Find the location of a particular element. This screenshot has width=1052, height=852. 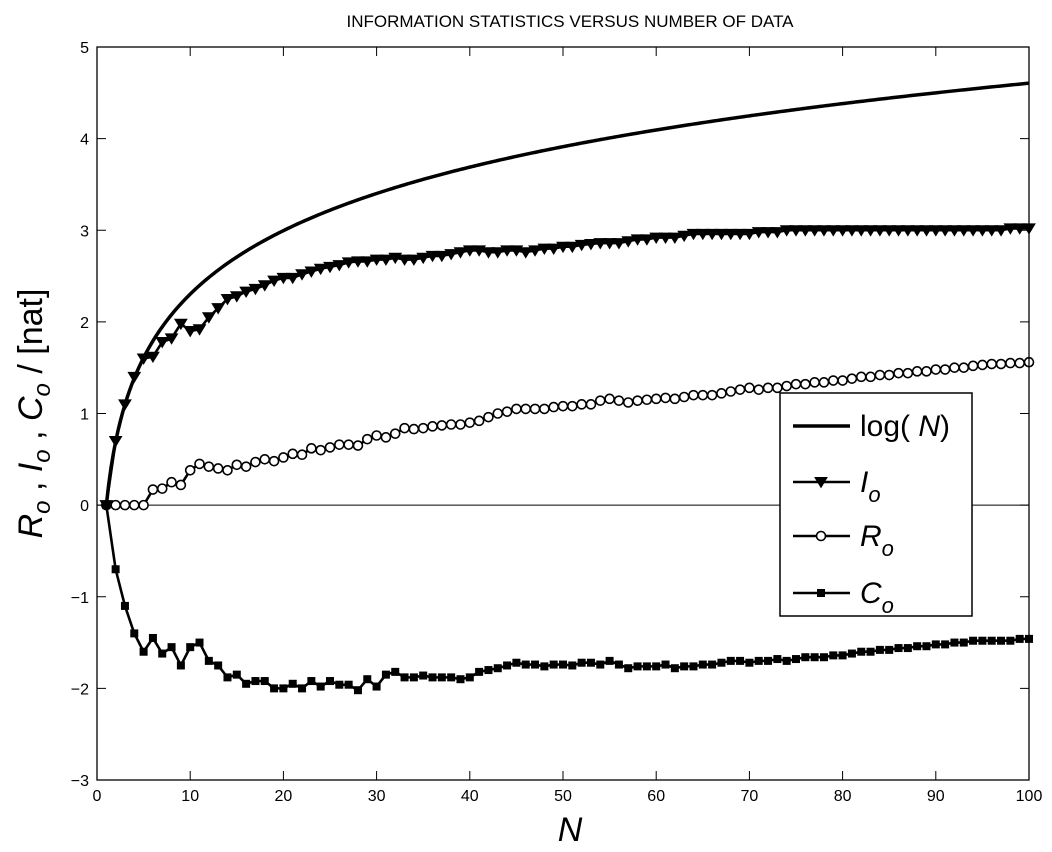

legend-label: Io is located at coordinates (870, 486).